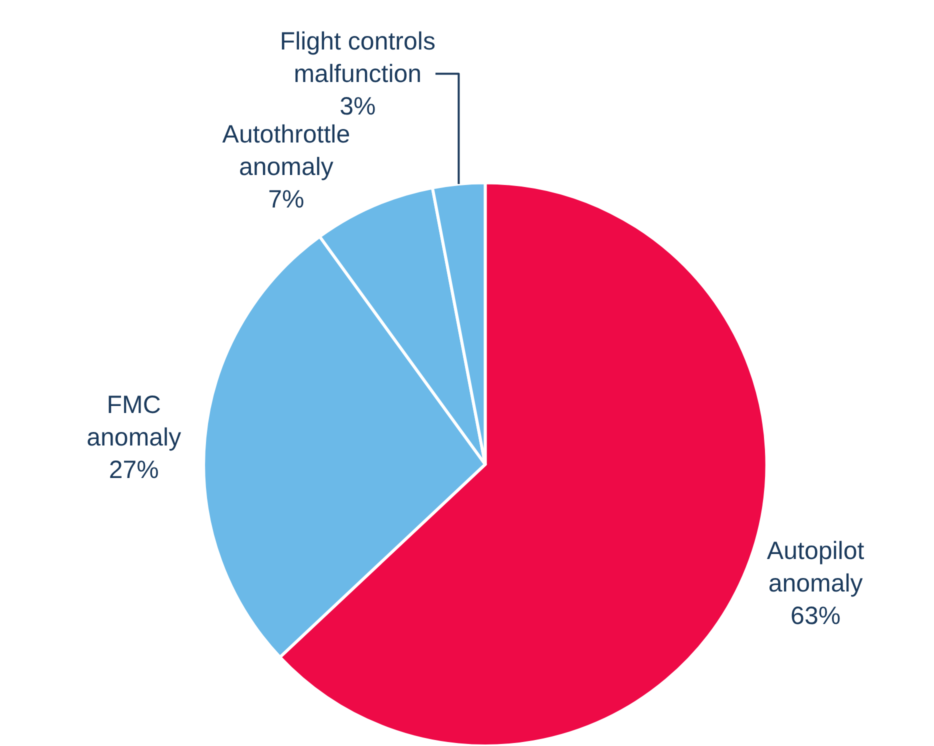 This screenshot has height=746, width=934. Describe the element at coordinates (815, 567) in the screenshot. I see `slice-label: Autopilot anomaly` at that location.